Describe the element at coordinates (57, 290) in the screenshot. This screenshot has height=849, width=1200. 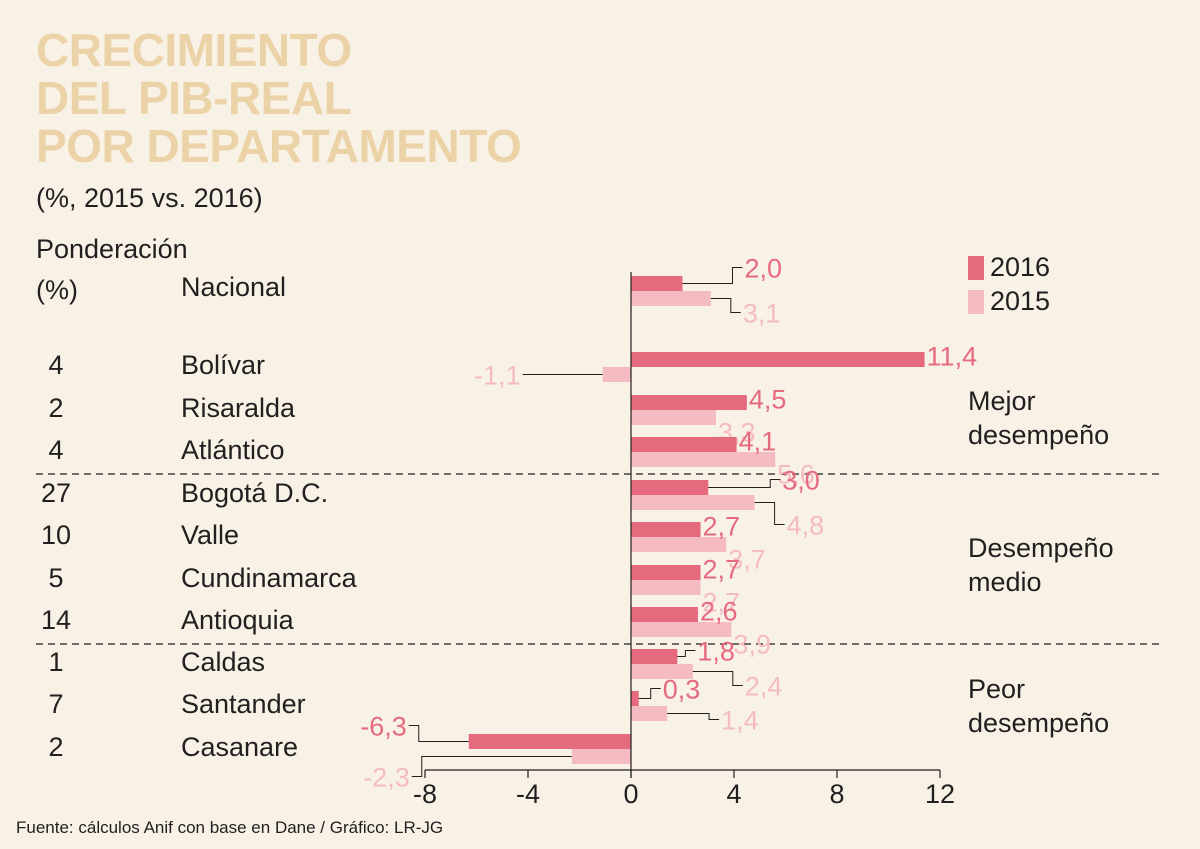
I see `ponderacion-unit: (%)` at that location.